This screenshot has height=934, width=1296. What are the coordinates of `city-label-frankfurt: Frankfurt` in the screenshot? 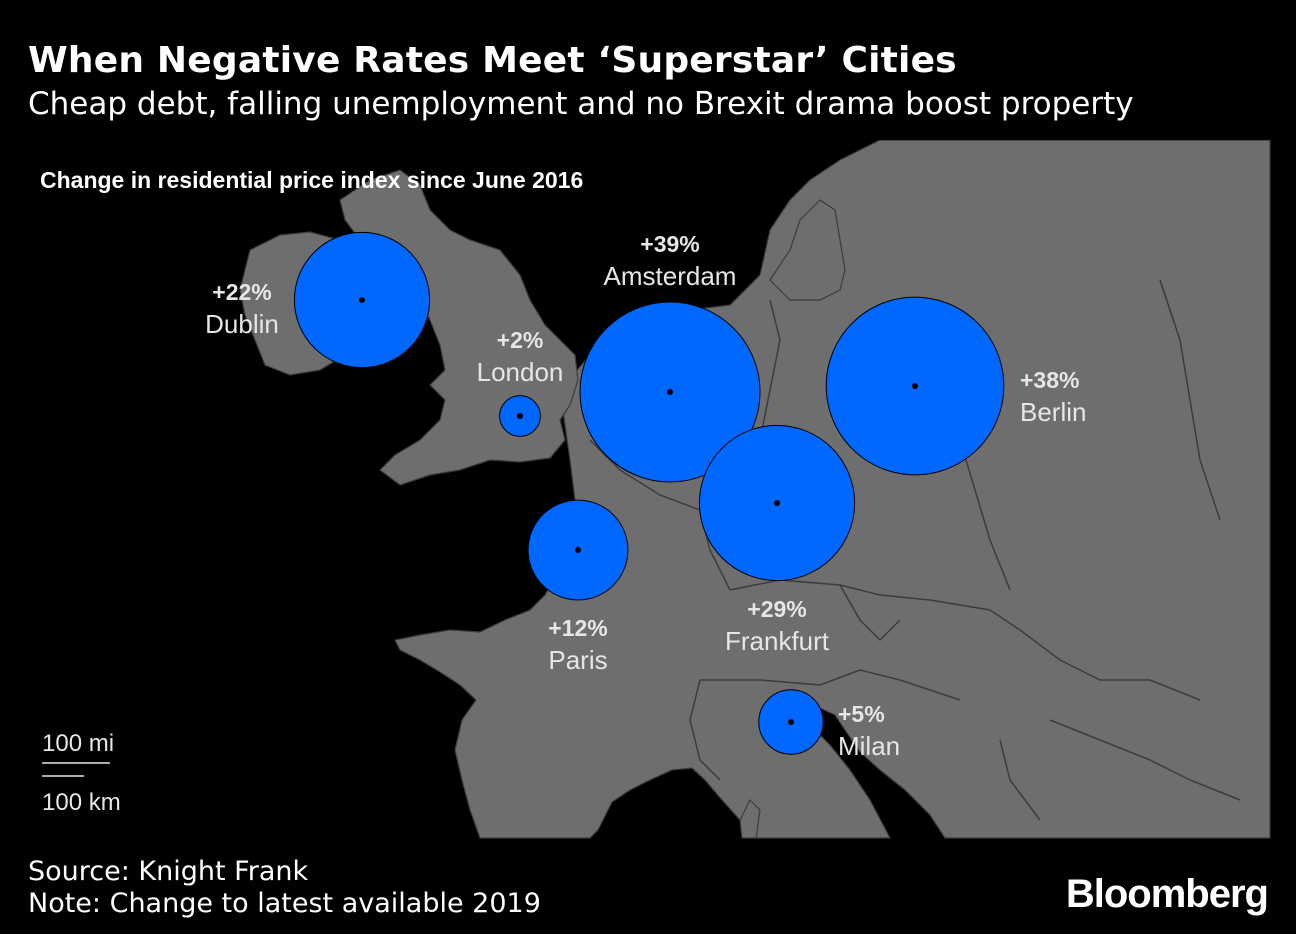 It's located at (777, 641).